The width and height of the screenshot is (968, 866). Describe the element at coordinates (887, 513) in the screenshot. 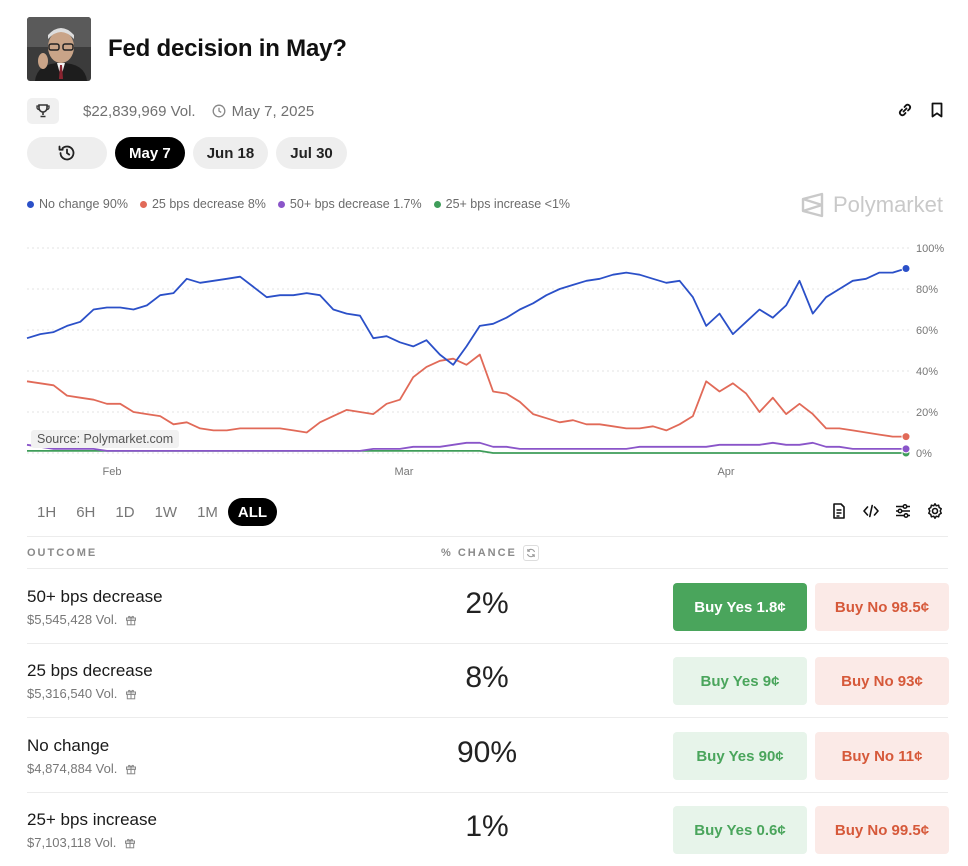

I see `chart-tools` at that location.